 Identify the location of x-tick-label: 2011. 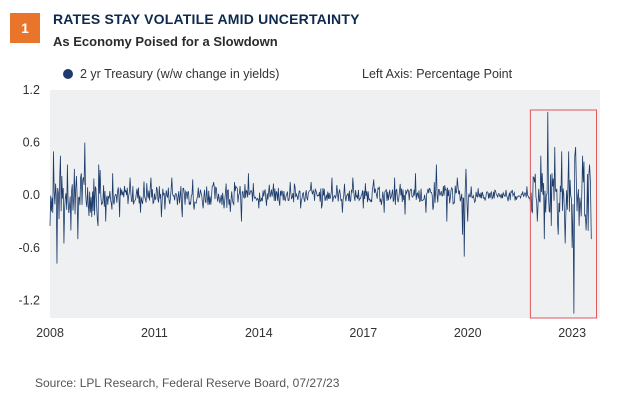
(154, 333).